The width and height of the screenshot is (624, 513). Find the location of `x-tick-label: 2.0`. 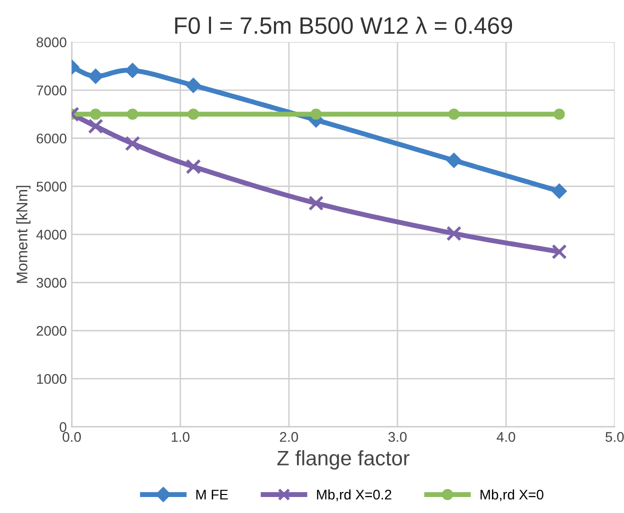

x-tick-label: 2.0 is located at coordinates (289, 437).